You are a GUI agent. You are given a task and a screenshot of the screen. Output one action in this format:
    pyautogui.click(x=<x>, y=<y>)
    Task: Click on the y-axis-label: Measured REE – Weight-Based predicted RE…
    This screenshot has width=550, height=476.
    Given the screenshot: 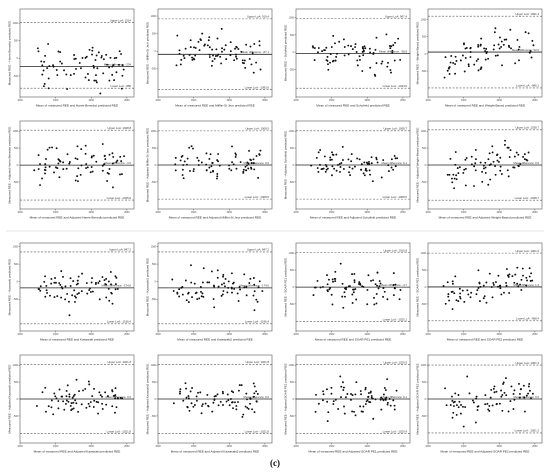 What is the action you would take?
    pyautogui.click(x=418, y=53)
    